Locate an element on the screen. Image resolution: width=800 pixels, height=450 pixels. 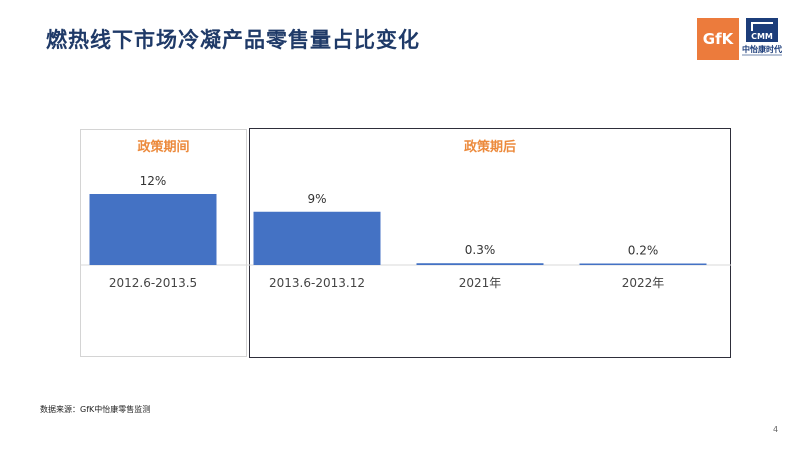
cmm-logo-rule is located at coordinates (762, 55).